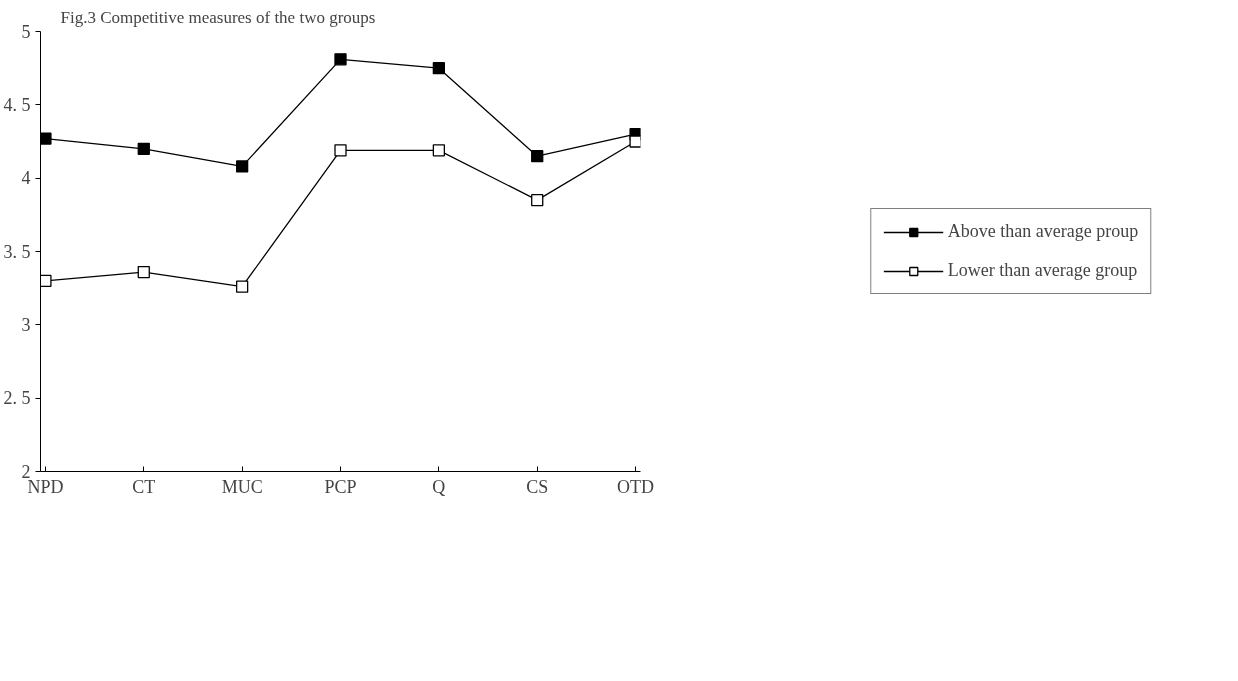 The image size is (1238, 681). I want to click on y-tick-label: 3, so click(26, 324).